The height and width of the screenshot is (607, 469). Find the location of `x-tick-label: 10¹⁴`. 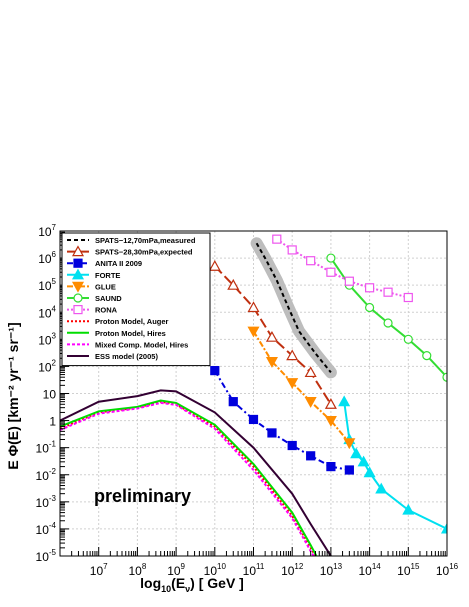

x-tick-label: 10¹⁴ is located at coordinates (369, 570).